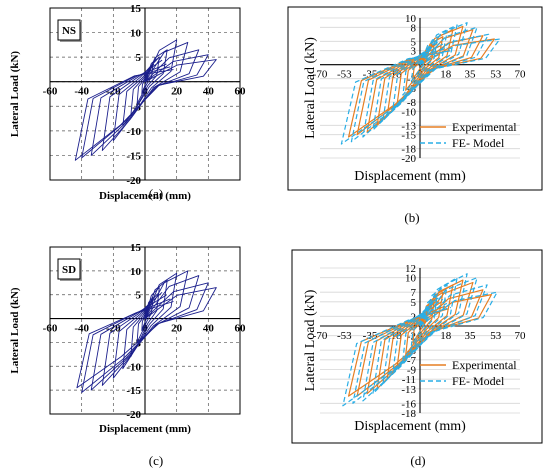 The height and width of the screenshot is (474, 550). Describe the element at coordinates (412, 80) in the screenshot. I see `y-tick-label: -3` at that location.